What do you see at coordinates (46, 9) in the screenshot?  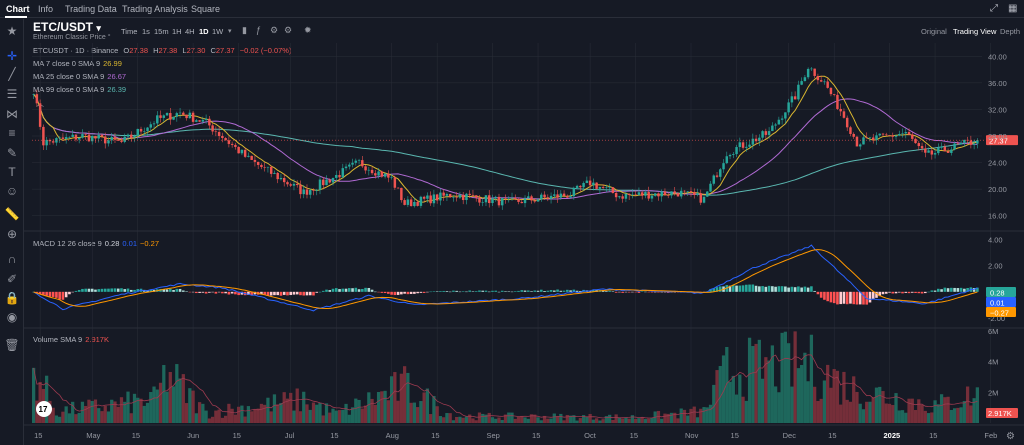 I see `tab-info: Info` at bounding box center [46, 9].